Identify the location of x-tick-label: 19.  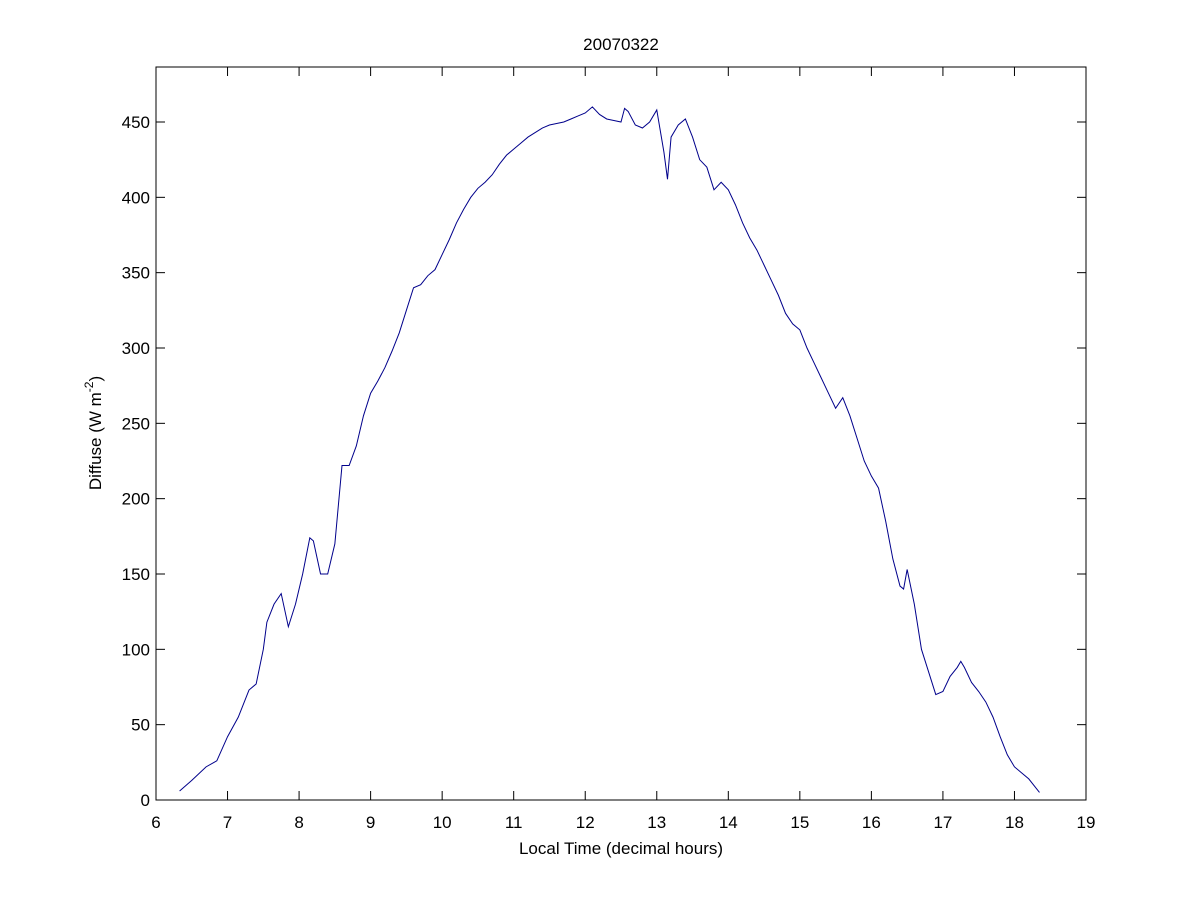
(1086, 822).